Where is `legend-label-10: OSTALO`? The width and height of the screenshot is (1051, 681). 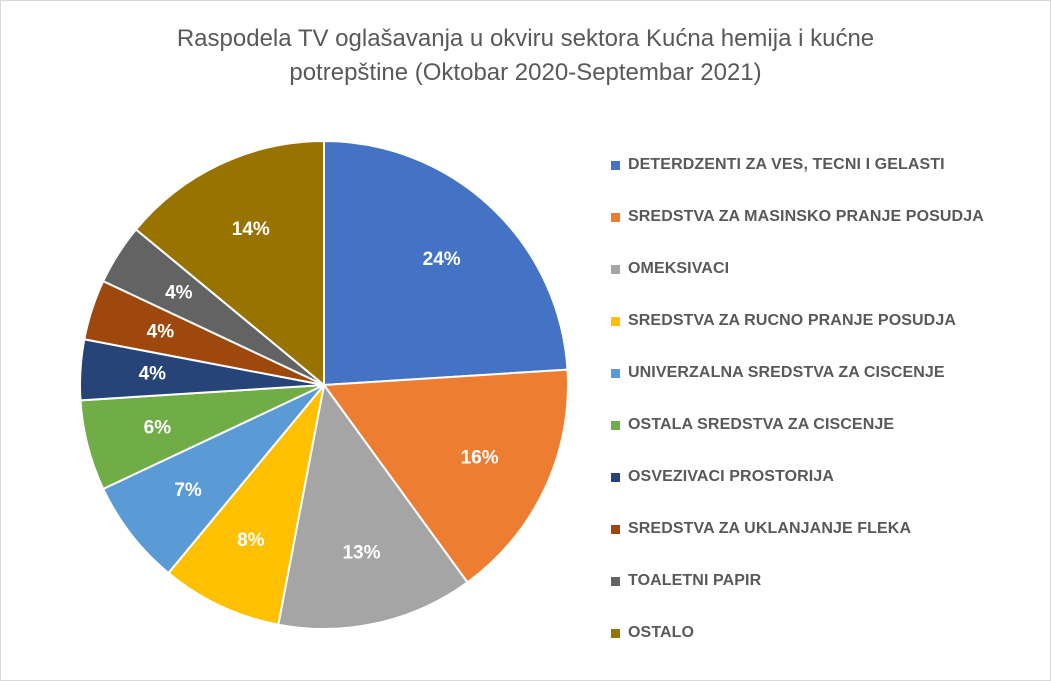
legend-label-10: OSTALO is located at coordinates (661, 632).